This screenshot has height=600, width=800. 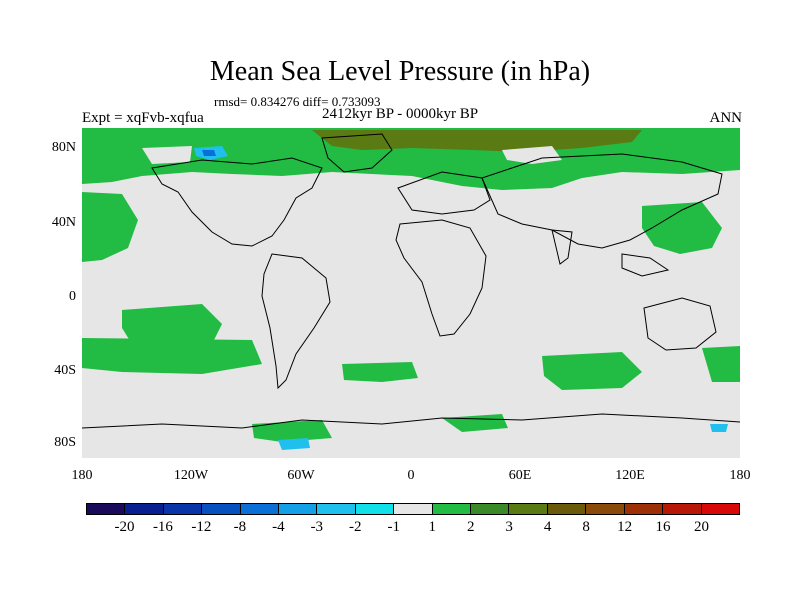 I want to click on lat-label: 0, so click(x=72, y=296).